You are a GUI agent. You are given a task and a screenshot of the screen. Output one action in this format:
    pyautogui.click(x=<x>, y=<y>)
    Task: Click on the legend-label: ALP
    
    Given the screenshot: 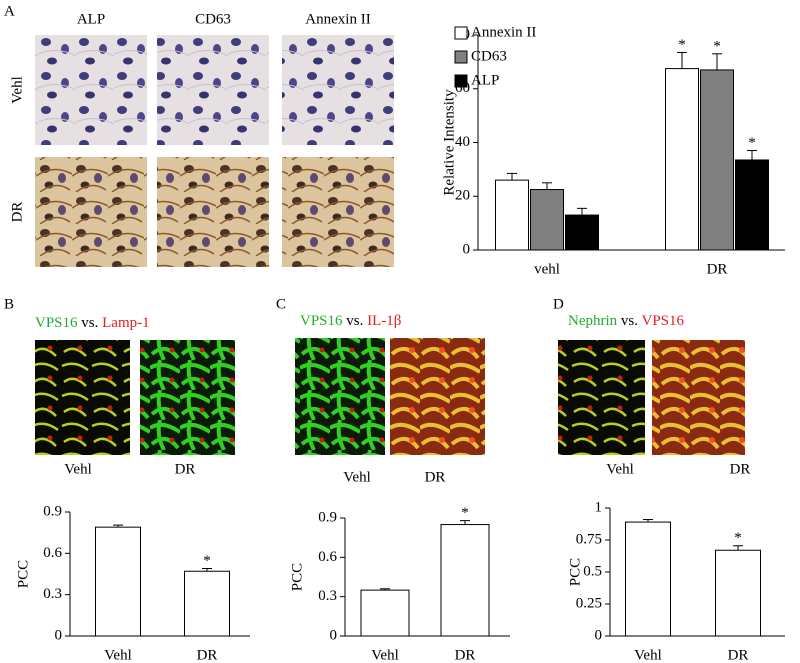 What is the action you would take?
    pyautogui.click(x=485, y=80)
    